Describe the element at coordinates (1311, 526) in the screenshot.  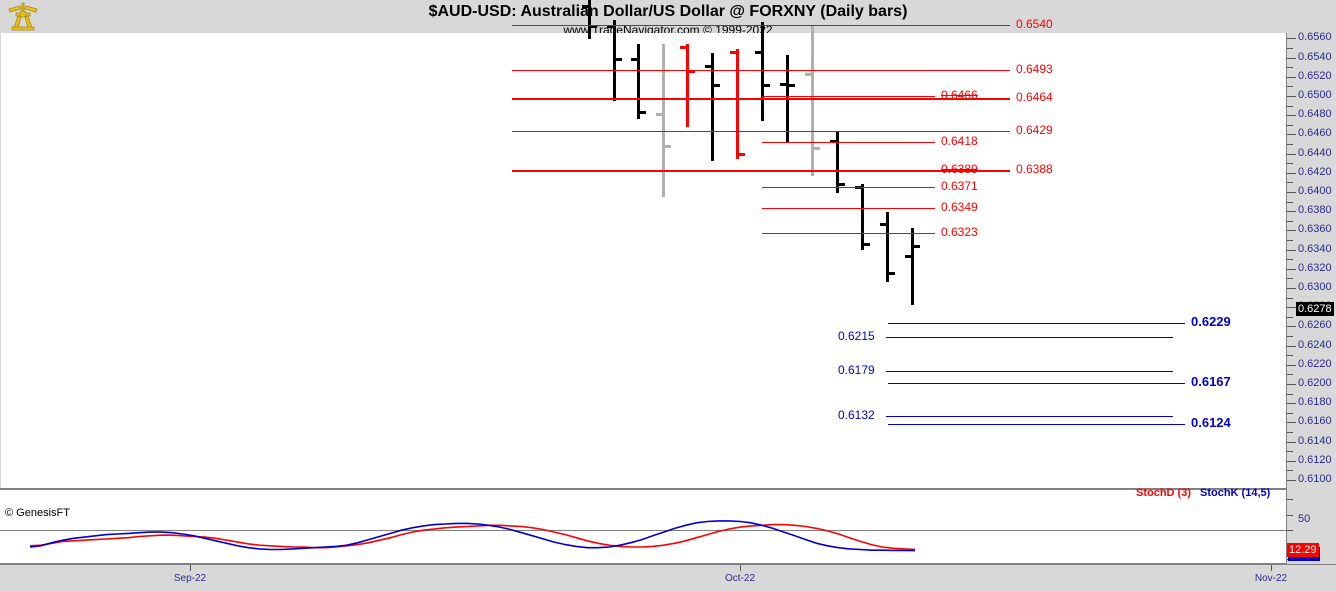
I see `indicator-axis: 50 10.32 12.29` at that location.